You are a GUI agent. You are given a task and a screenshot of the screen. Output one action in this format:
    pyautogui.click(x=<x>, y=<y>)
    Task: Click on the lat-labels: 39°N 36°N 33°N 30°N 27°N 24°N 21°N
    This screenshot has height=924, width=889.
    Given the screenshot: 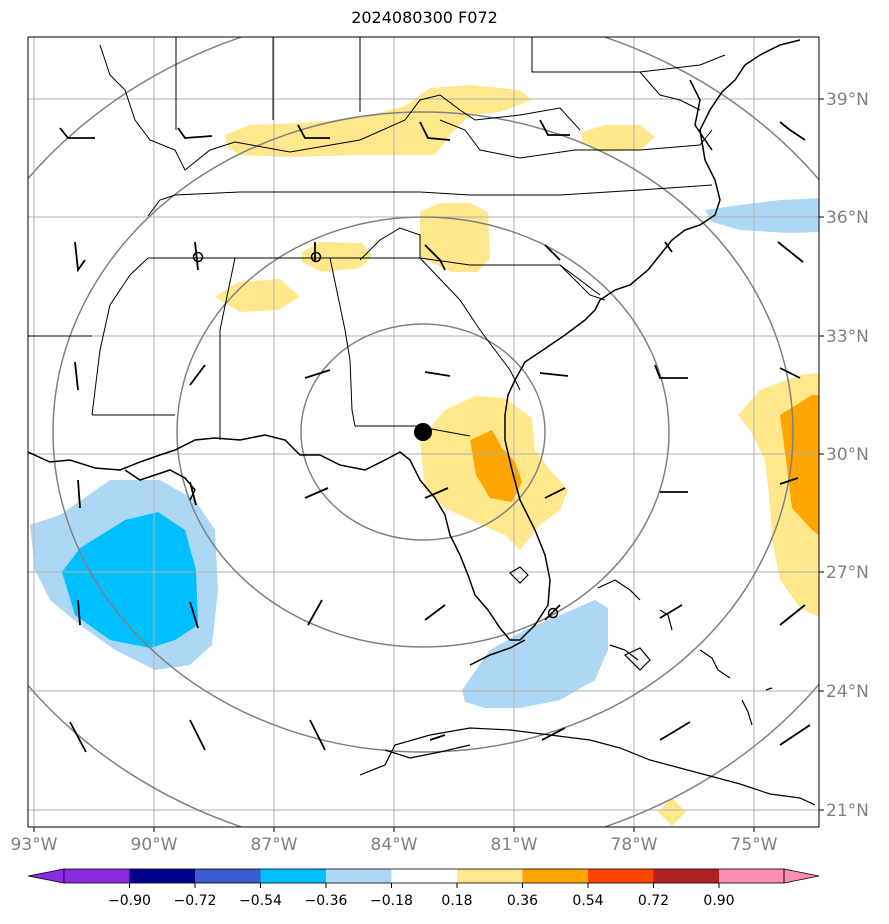 What is the action you would take?
    pyautogui.click(x=847, y=455)
    